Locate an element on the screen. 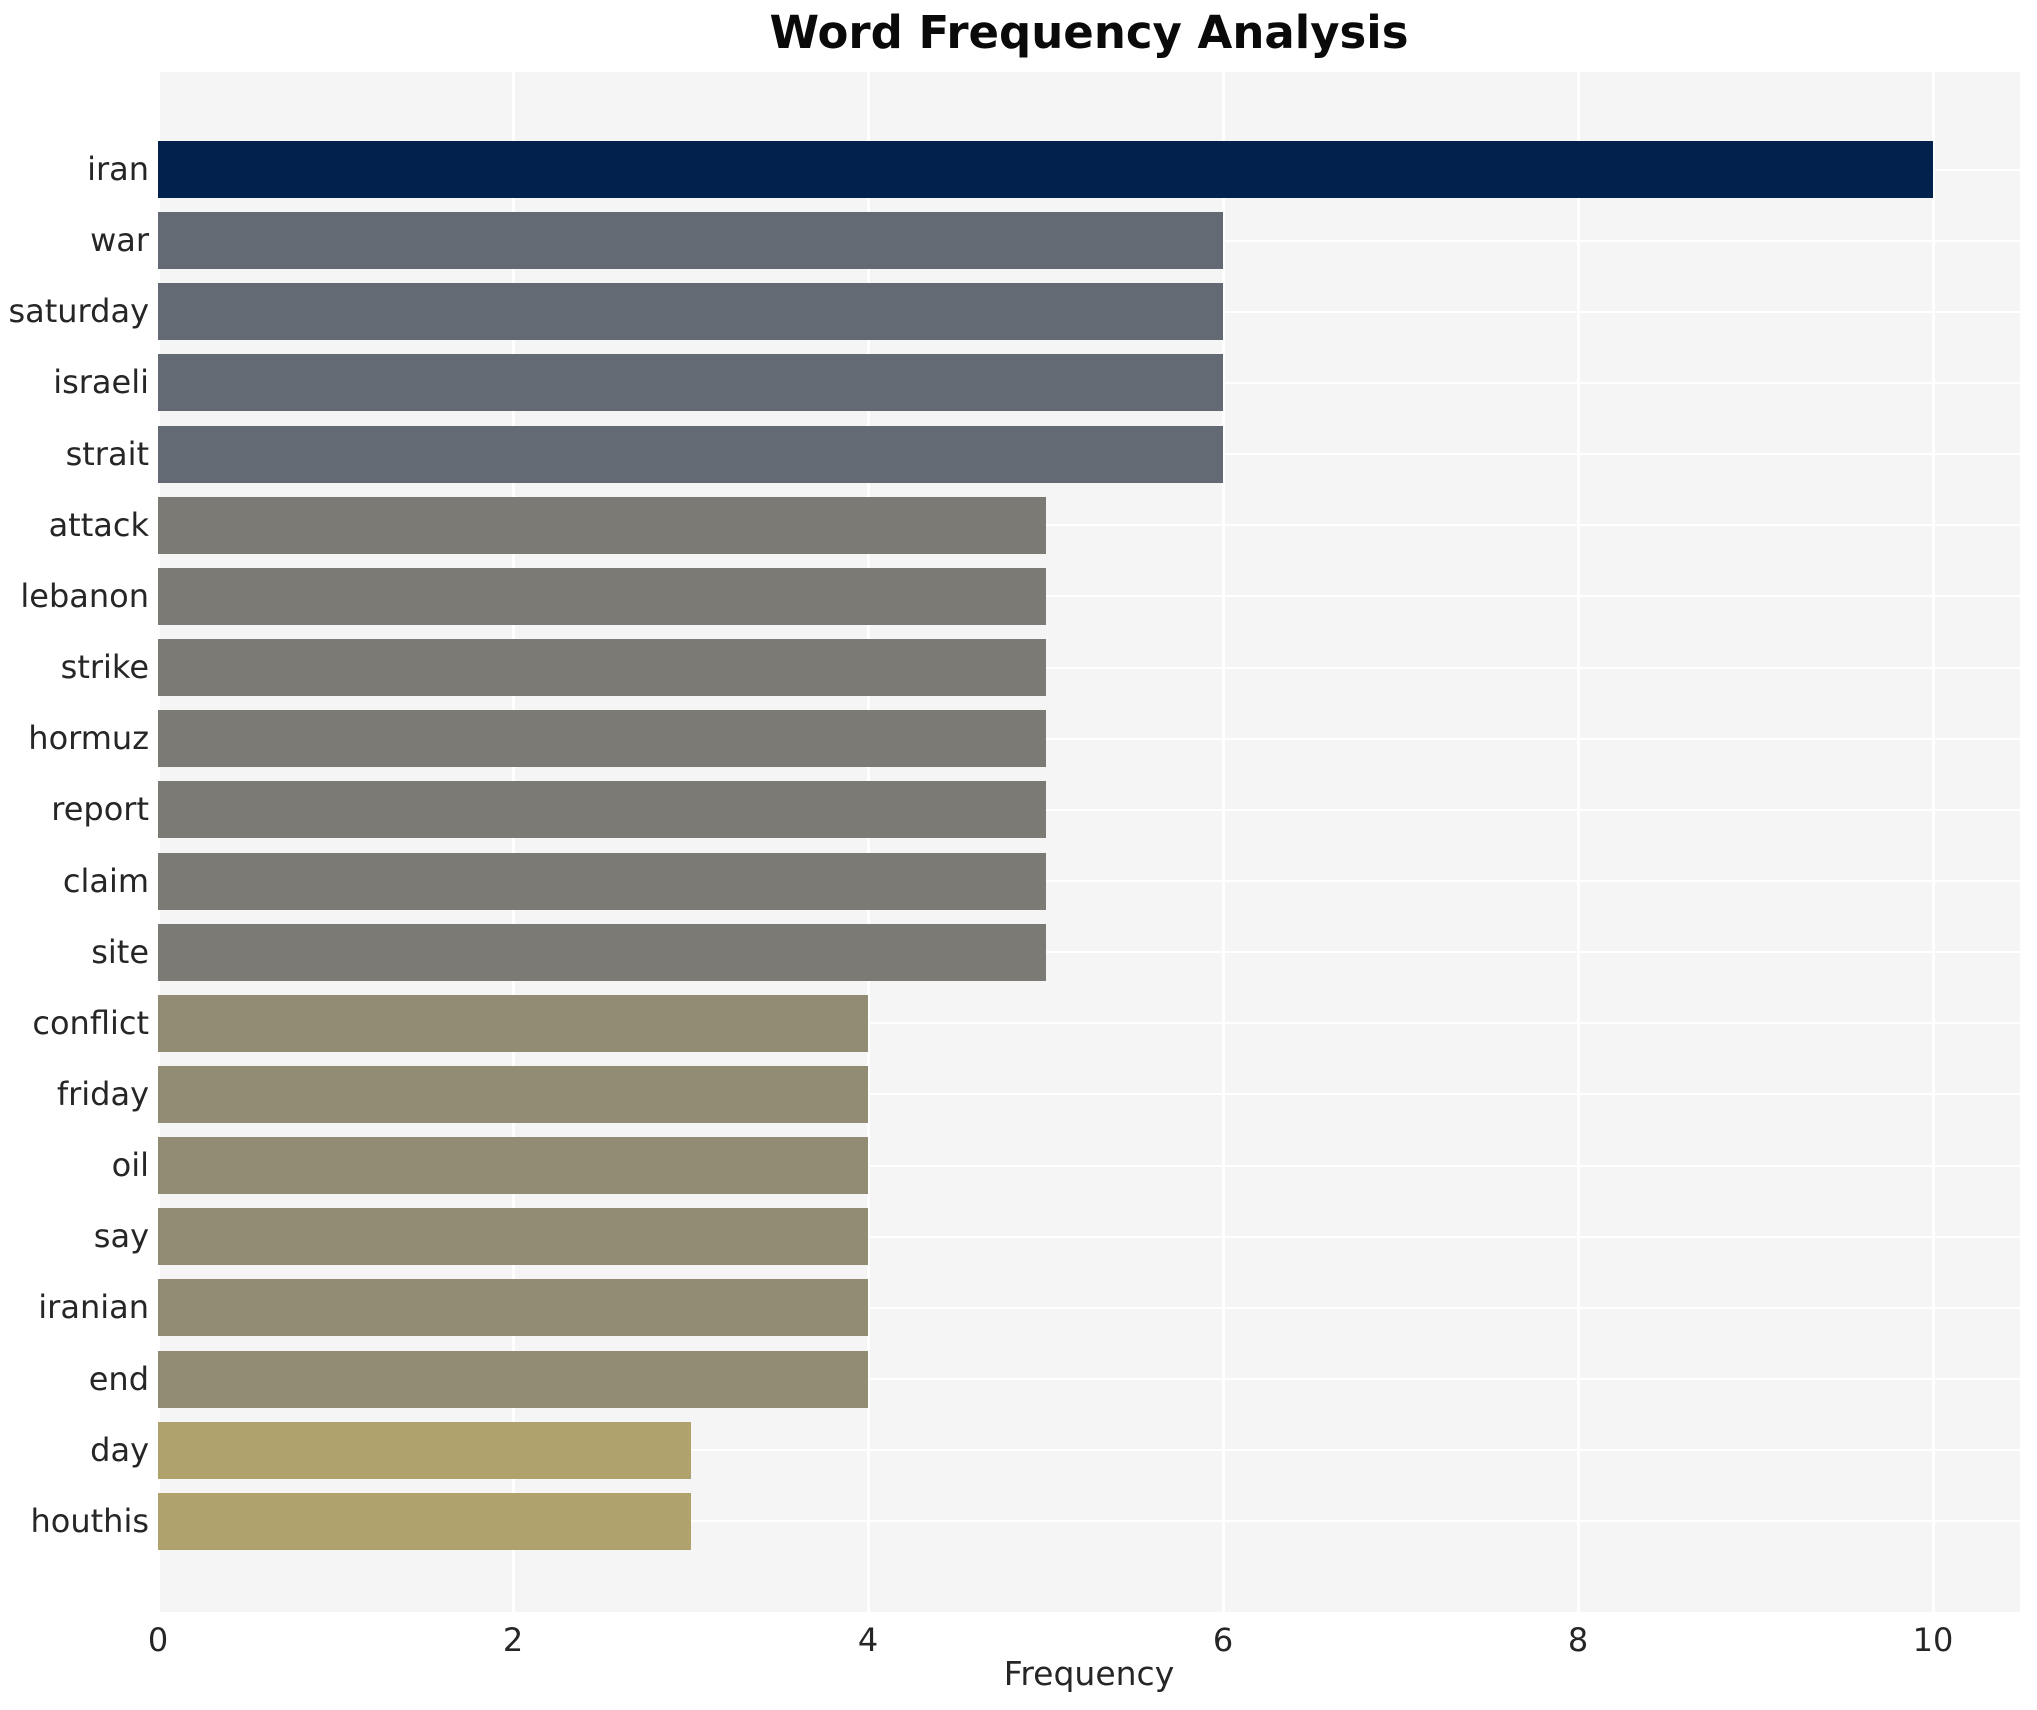 This screenshot has width=2037, height=1710. category-label-iran: iran is located at coordinates (118, 169).